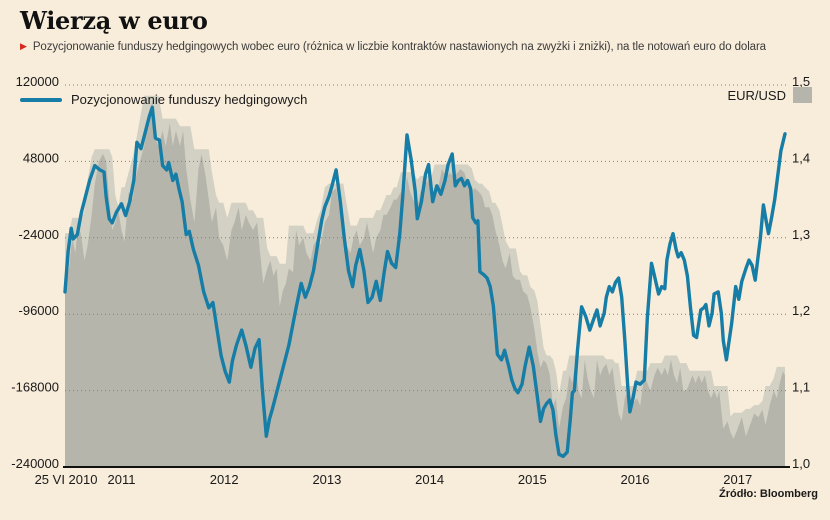  Describe the element at coordinates (635, 479) in the screenshot. I see `x-tick-label: 2016` at that location.